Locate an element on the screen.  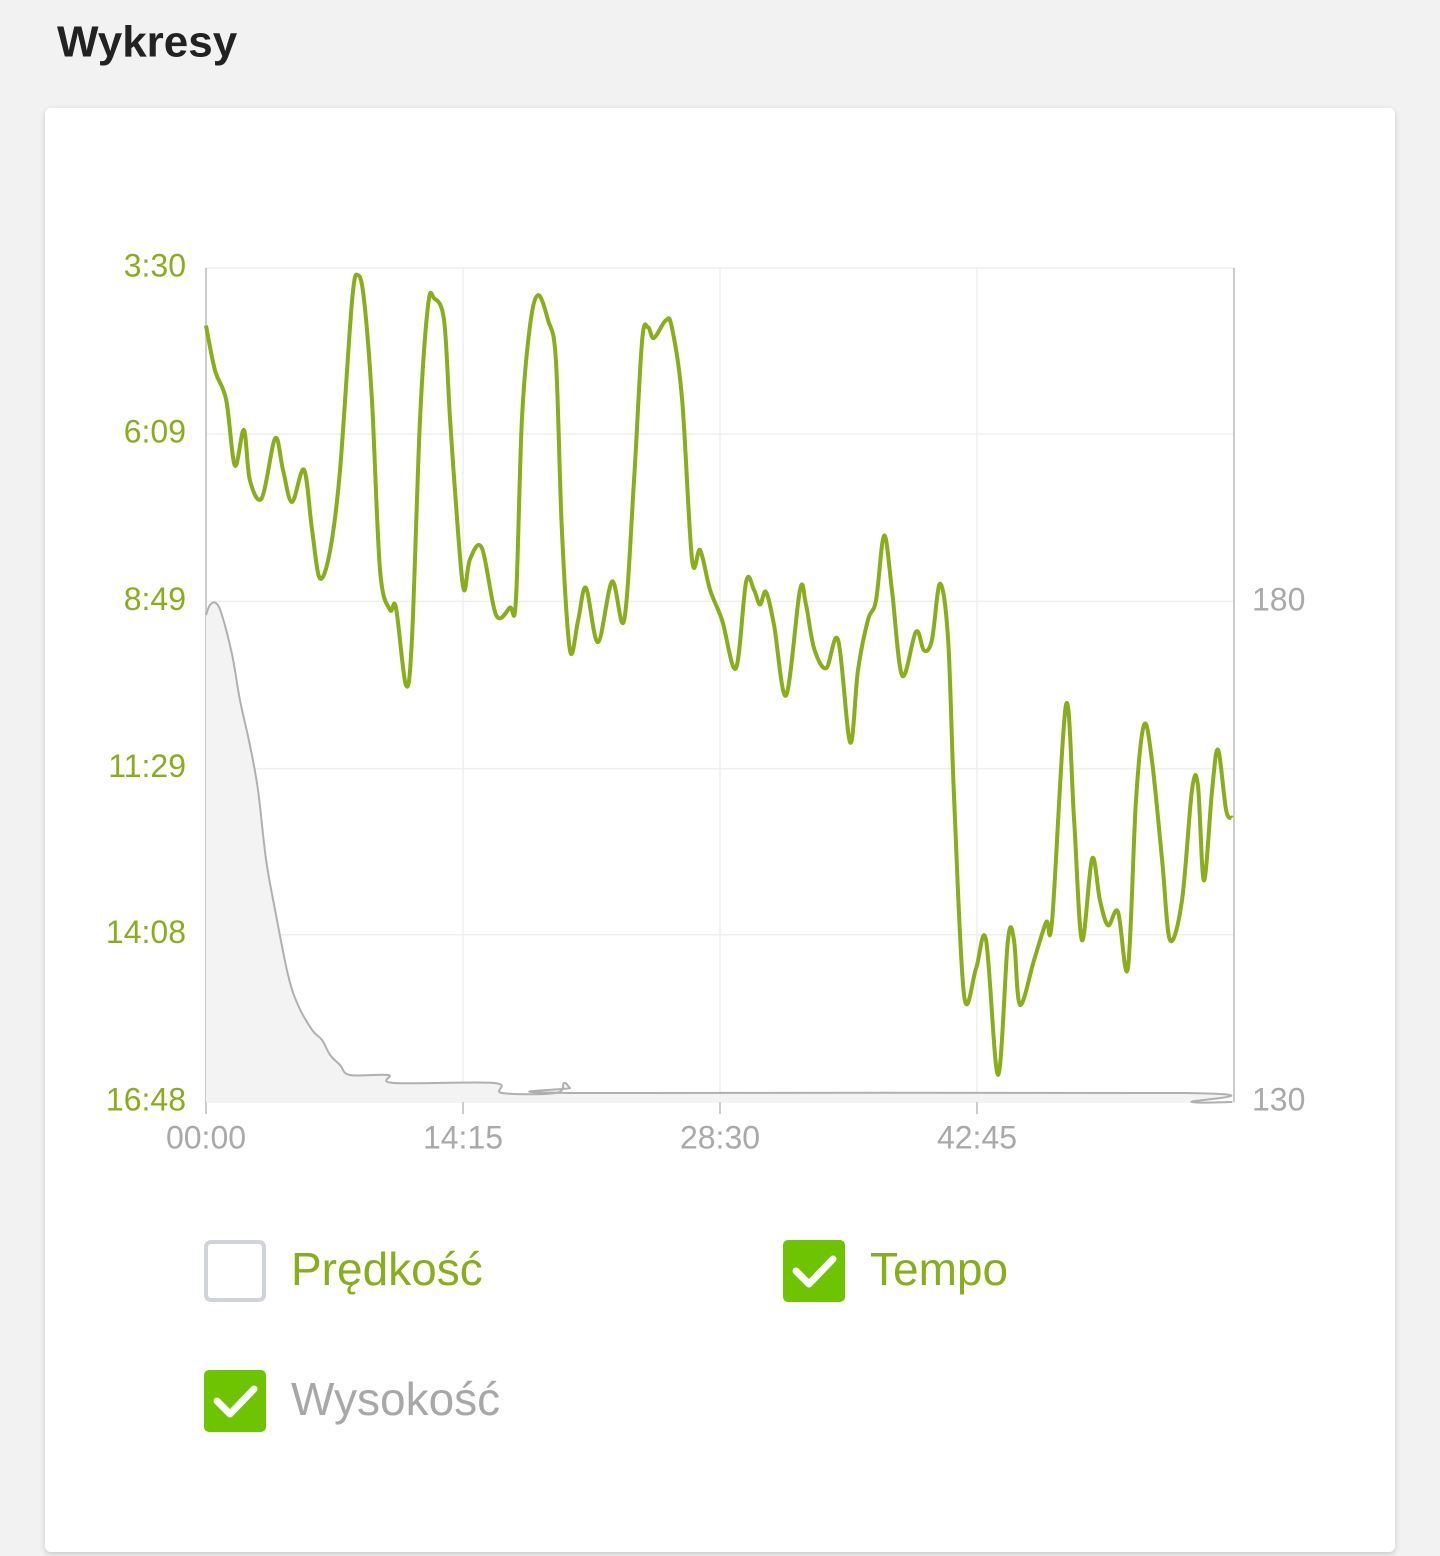
y-tick-label: 6:09 is located at coordinates (155, 432).